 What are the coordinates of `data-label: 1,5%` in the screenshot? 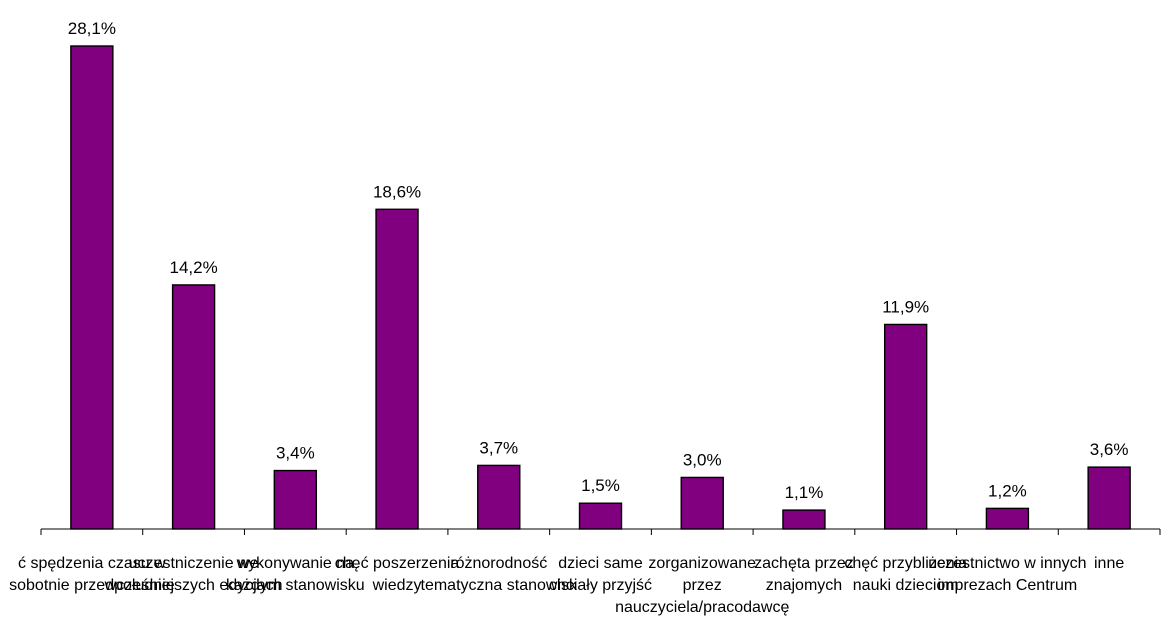 It's located at (600, 485).